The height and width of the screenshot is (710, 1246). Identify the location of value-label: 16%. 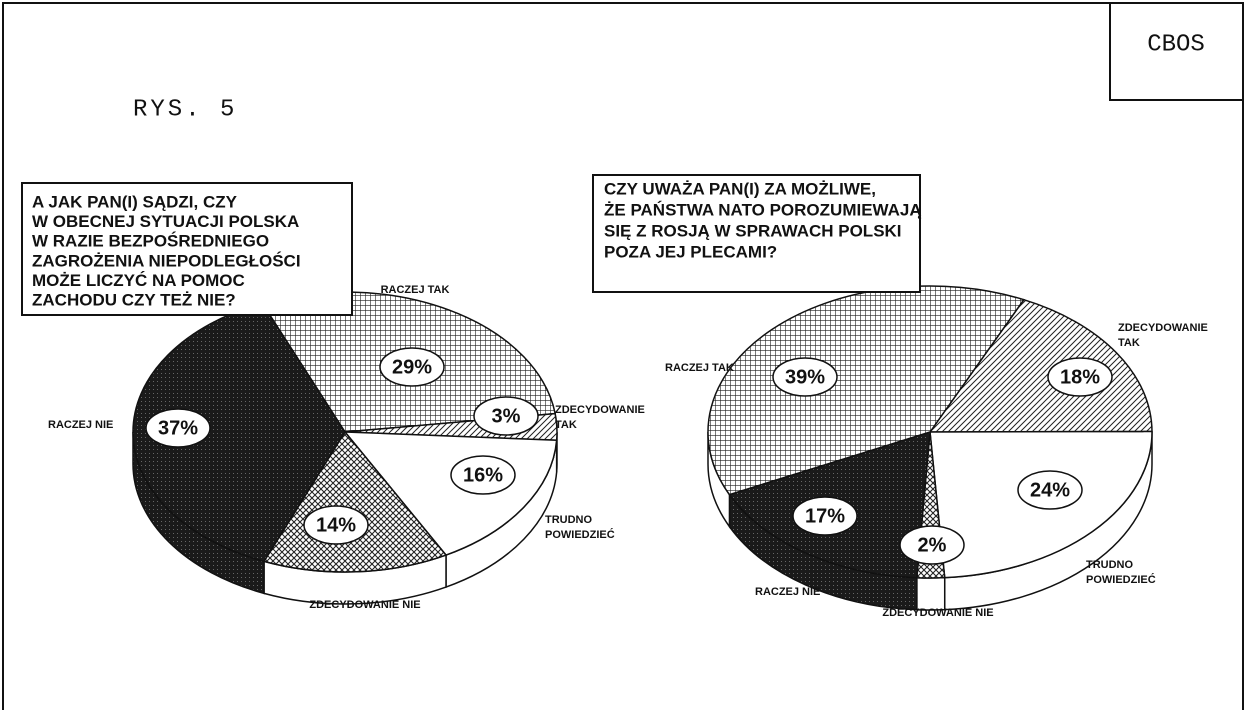
(483, 475).